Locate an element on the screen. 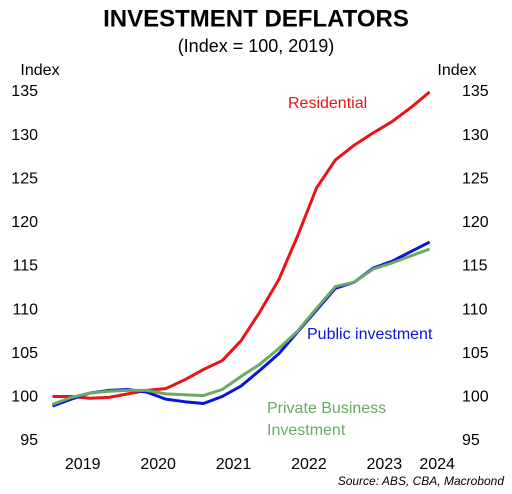 This screenshot has width=512, height=494. y2-axis-label: Index is located at coordinates (456, 70).